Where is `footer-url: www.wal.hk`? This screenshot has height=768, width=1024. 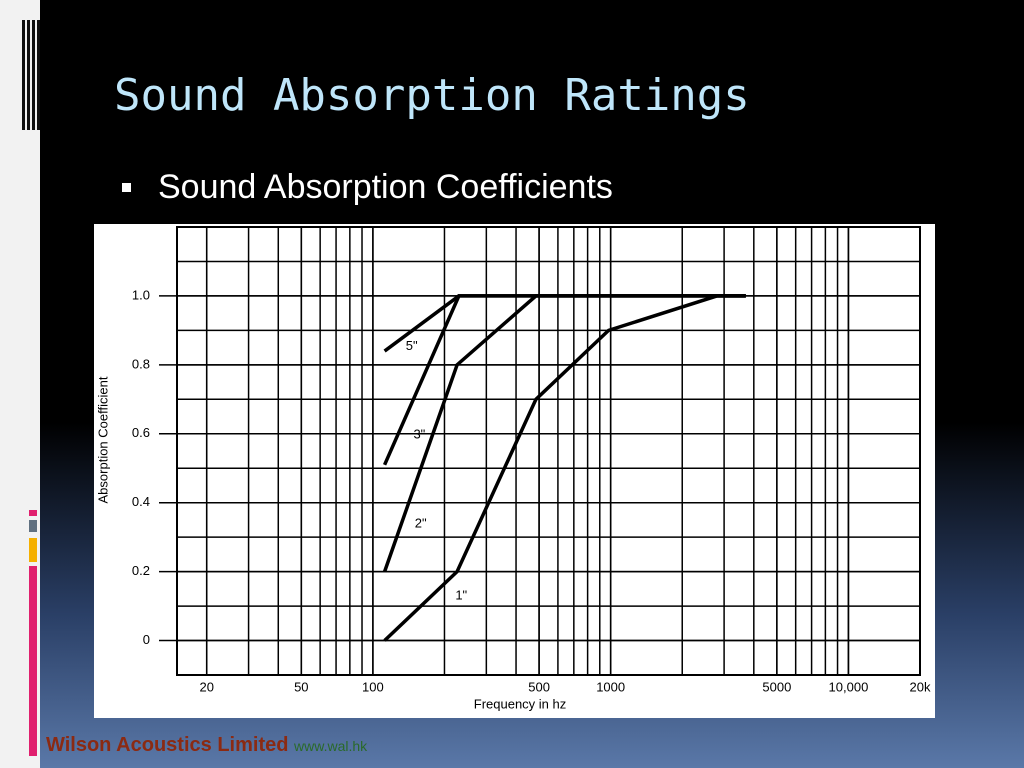 footer-url: www.wal.hk is located at coordinates (331, 746).